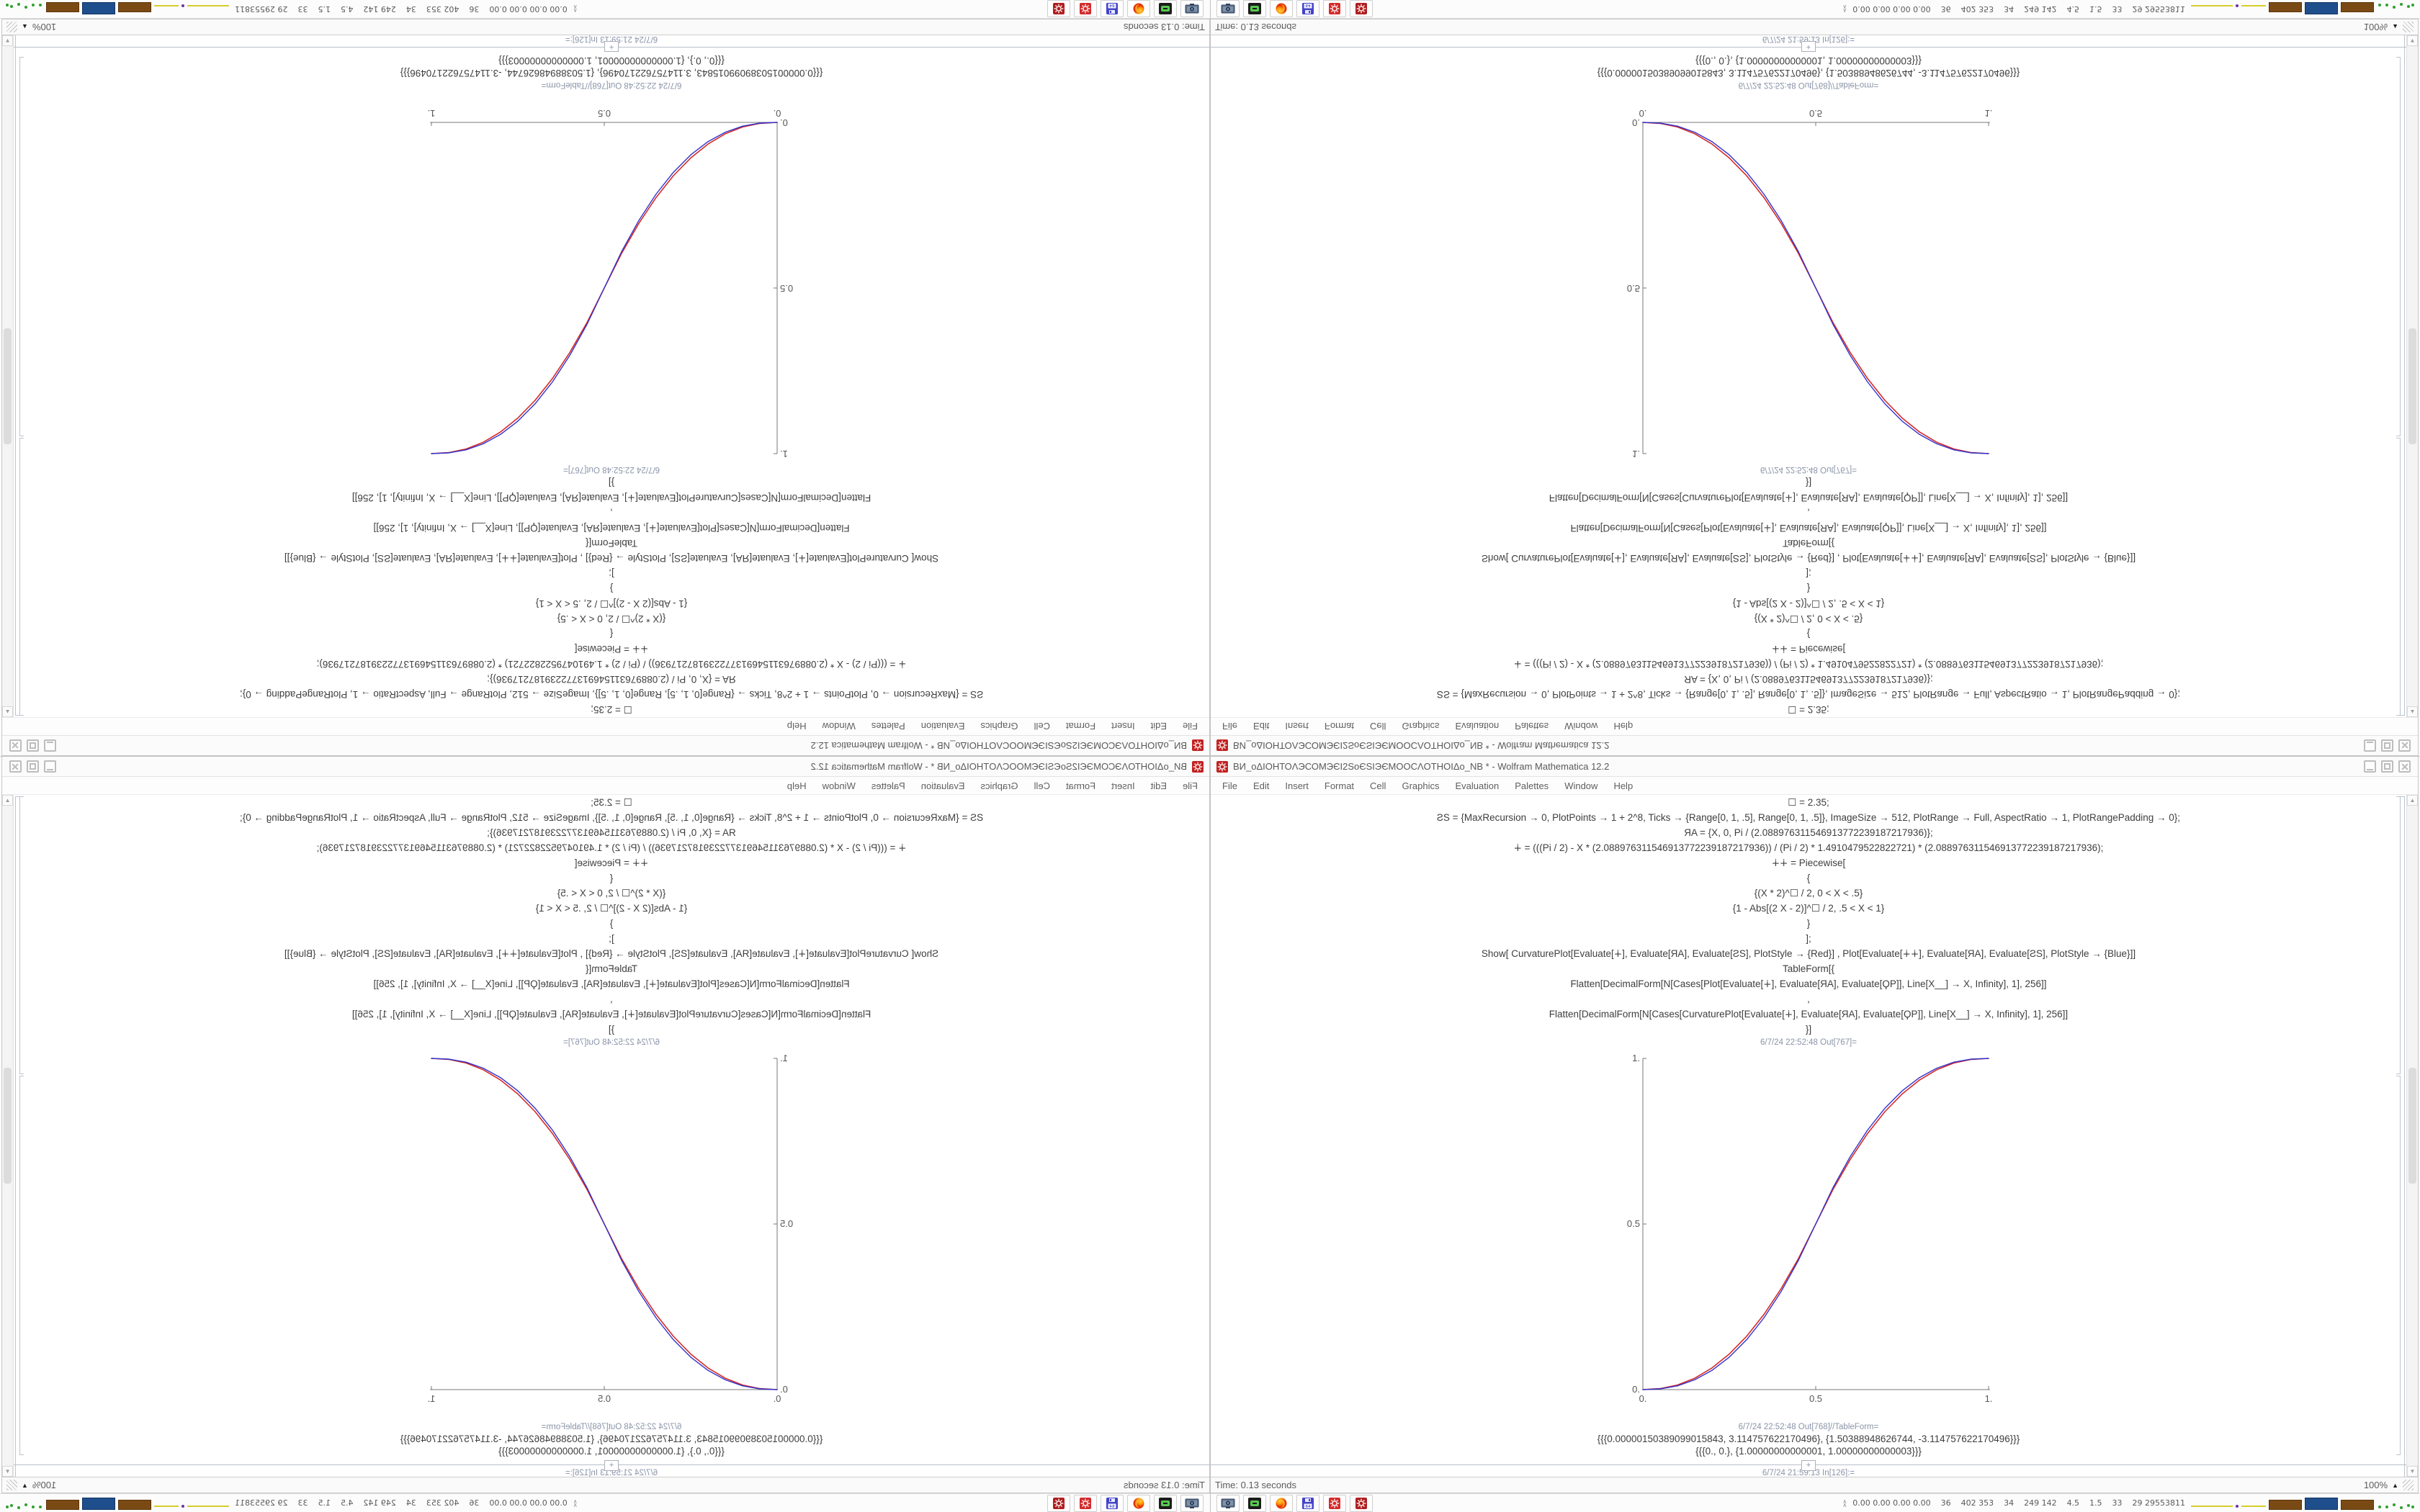 Image resolution: width=2420 pixels, height=1512 pixels. What do you see at coordinates (50, 766) in the screenshot?
I see `minimize-button` at bounding box center [50, 766].